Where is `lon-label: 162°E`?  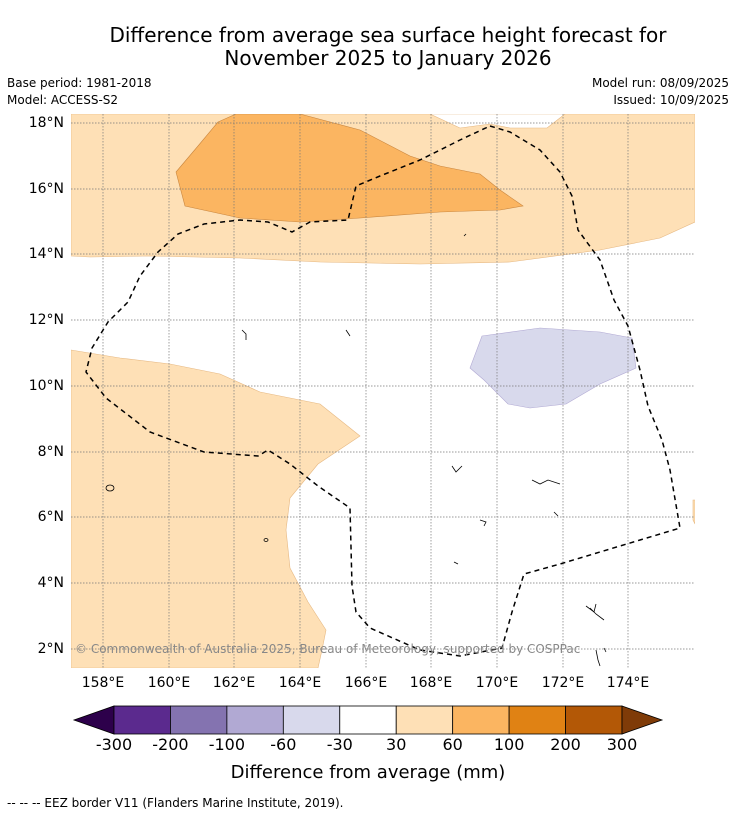
lon-label: 162°E is located at coordinates (234, 683).